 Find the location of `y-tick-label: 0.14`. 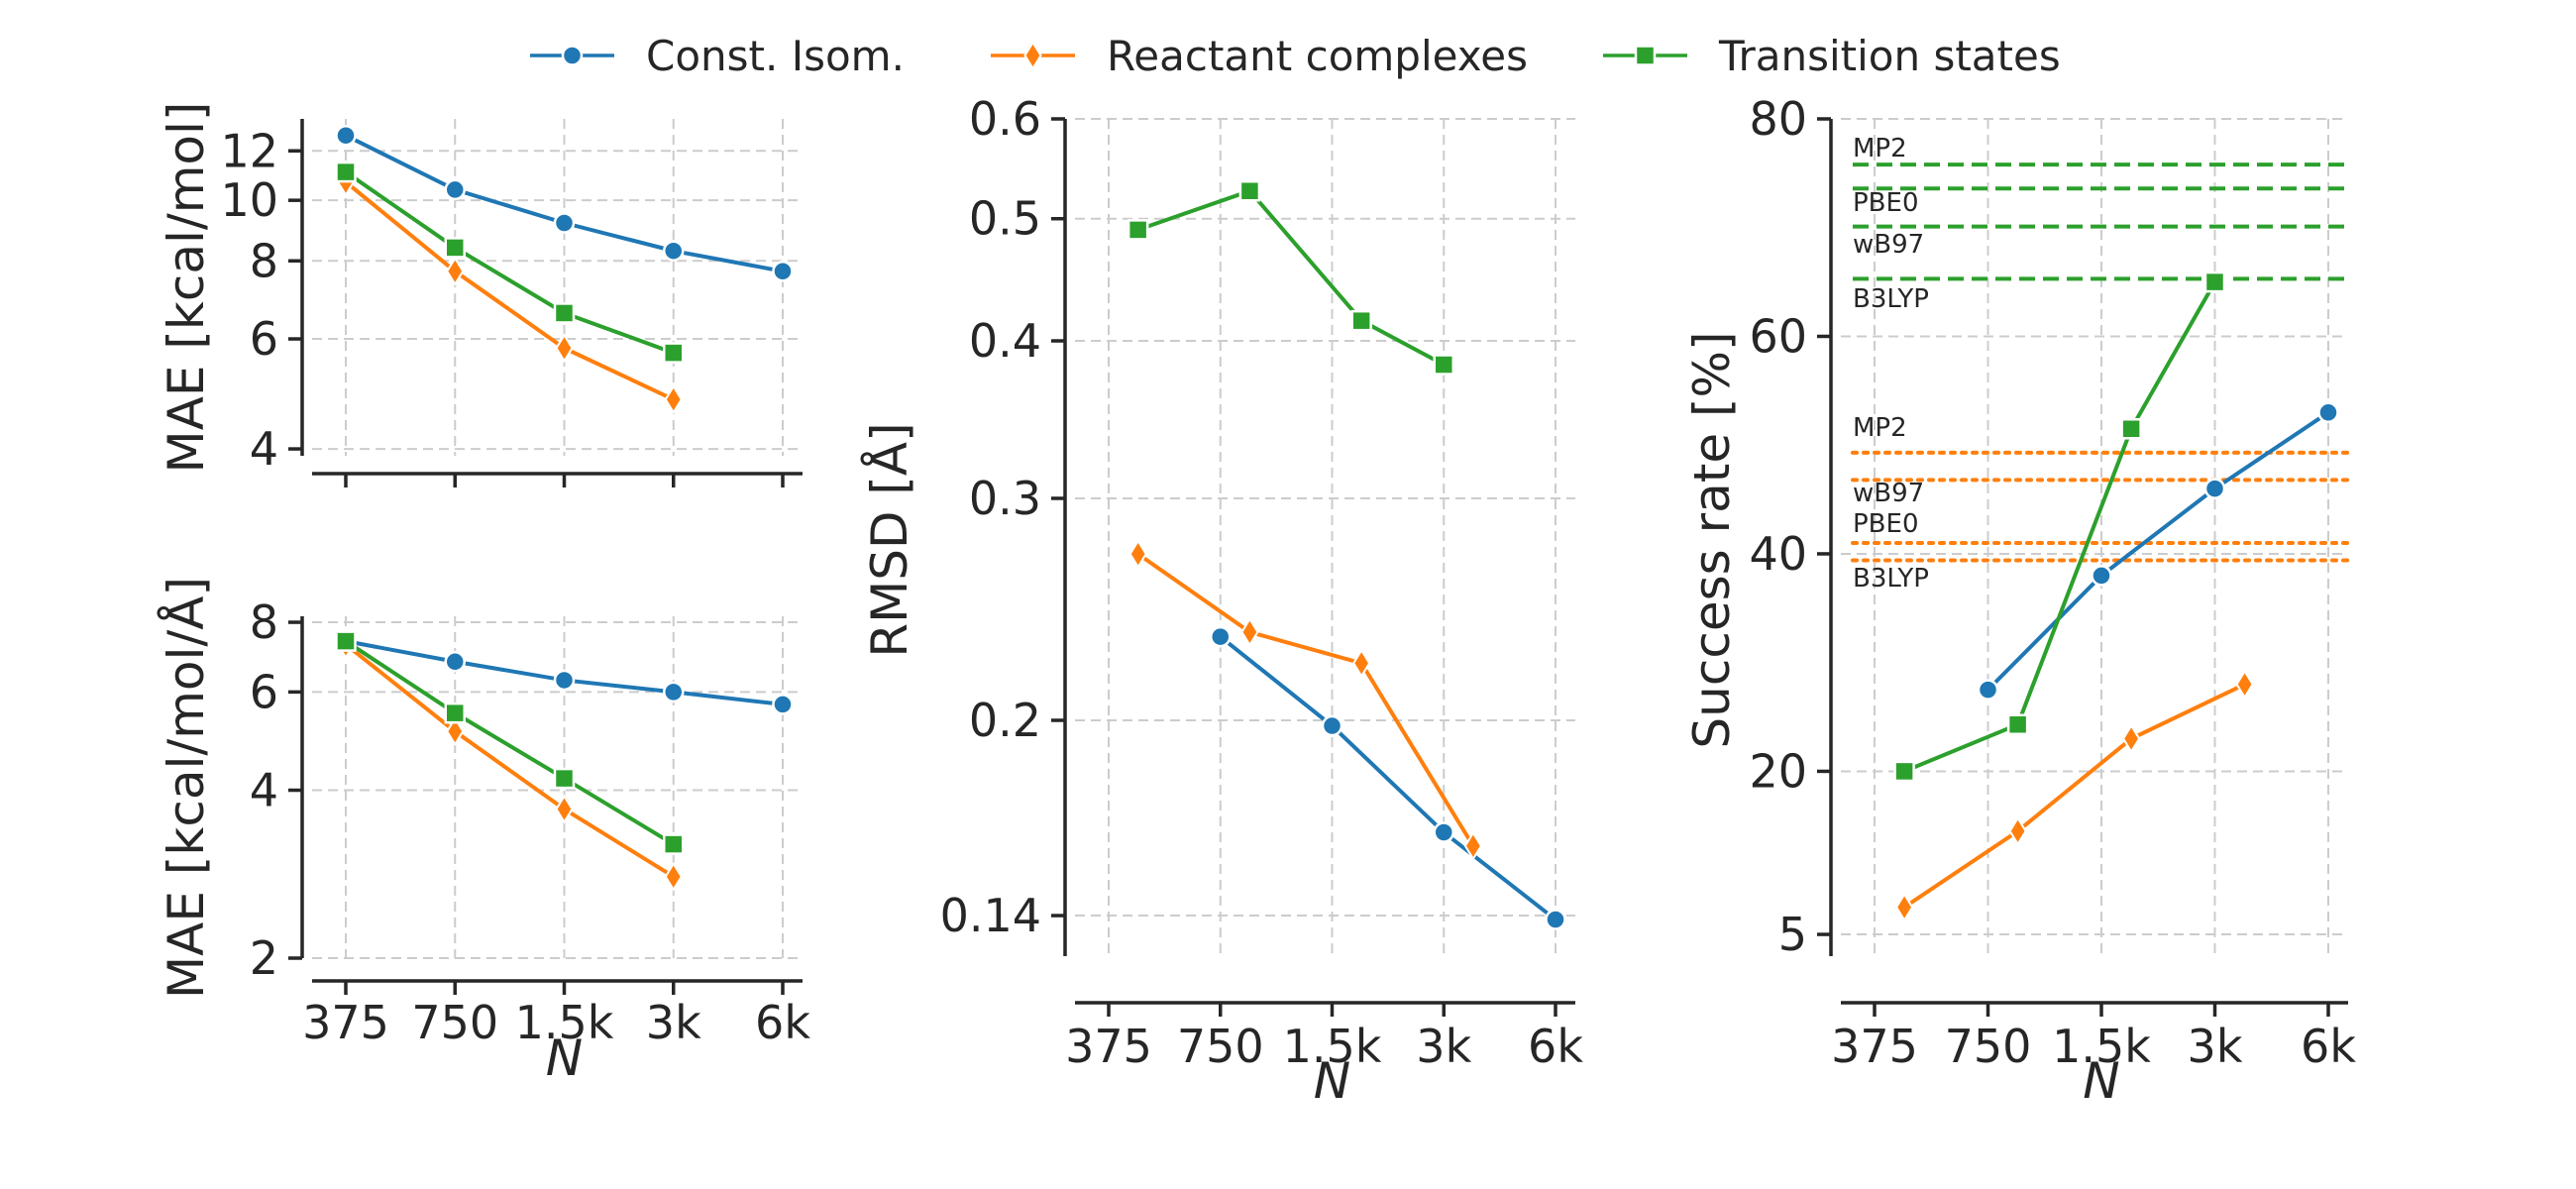

y-tick-label: 0.14 is located at coordinates (990, 915).